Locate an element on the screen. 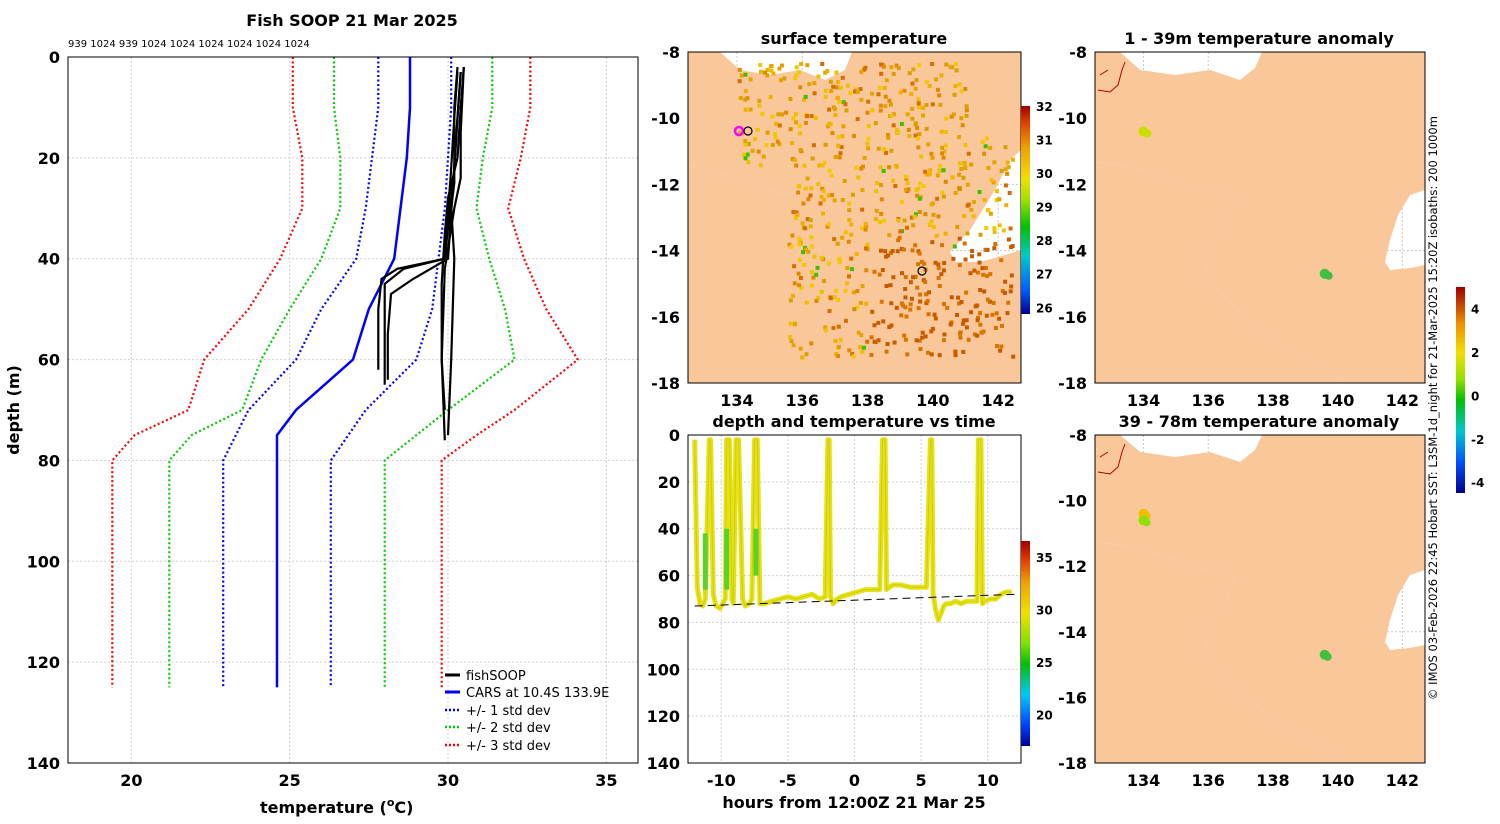  map-y-tick-label: -18 is located at coordinates (665, 383).